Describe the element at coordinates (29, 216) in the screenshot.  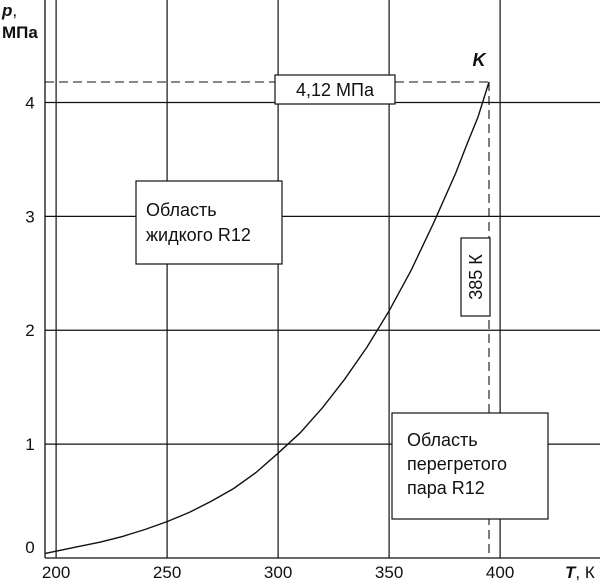
I see `y-tick-label: 3` at that location.